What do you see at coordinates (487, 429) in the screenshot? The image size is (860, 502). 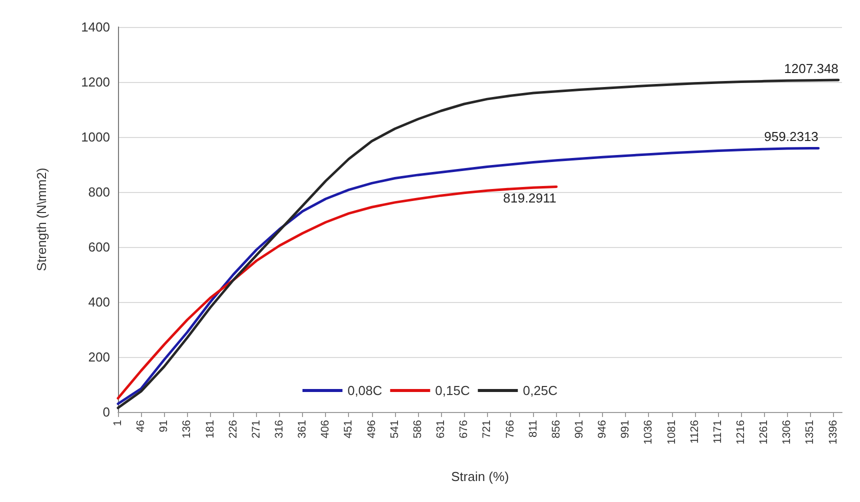 I see `x-tick-label: 721` at bounding box center [487, 429].